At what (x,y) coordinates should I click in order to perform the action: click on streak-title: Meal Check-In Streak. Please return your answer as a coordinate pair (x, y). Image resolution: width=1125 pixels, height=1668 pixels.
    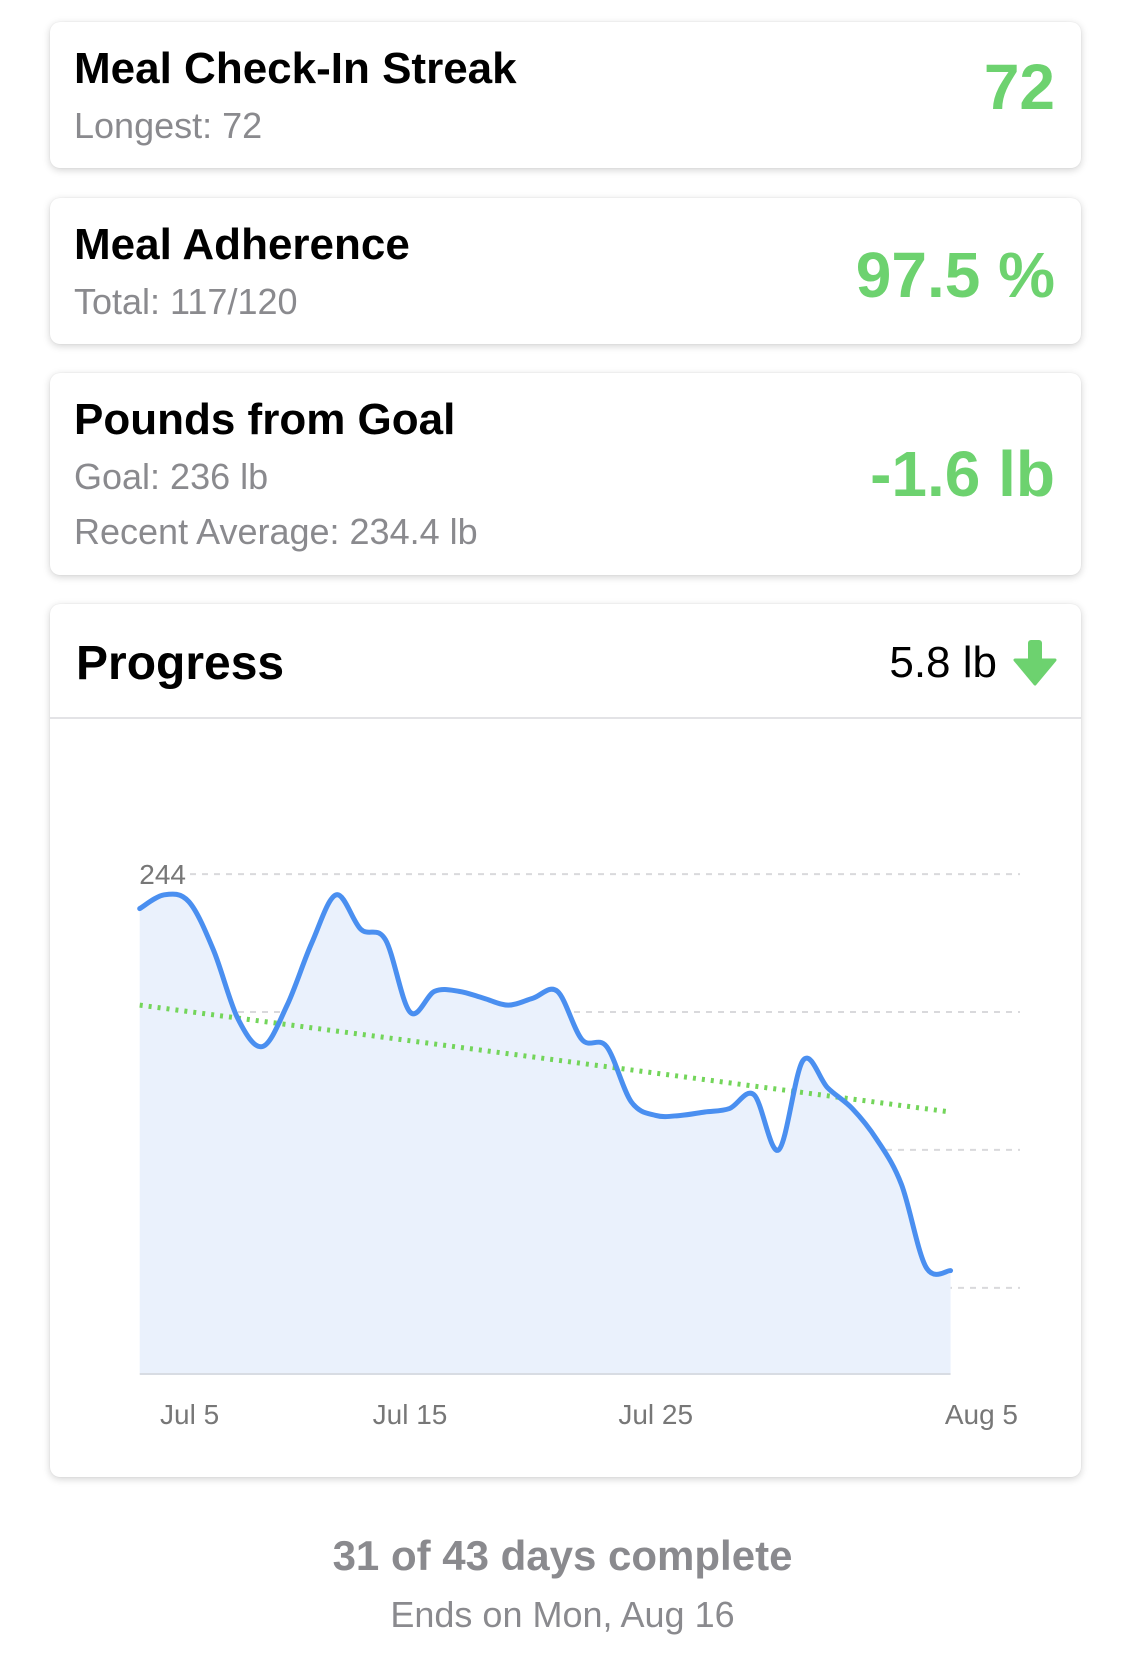
    Looking at the image, I should click on (295, 68).